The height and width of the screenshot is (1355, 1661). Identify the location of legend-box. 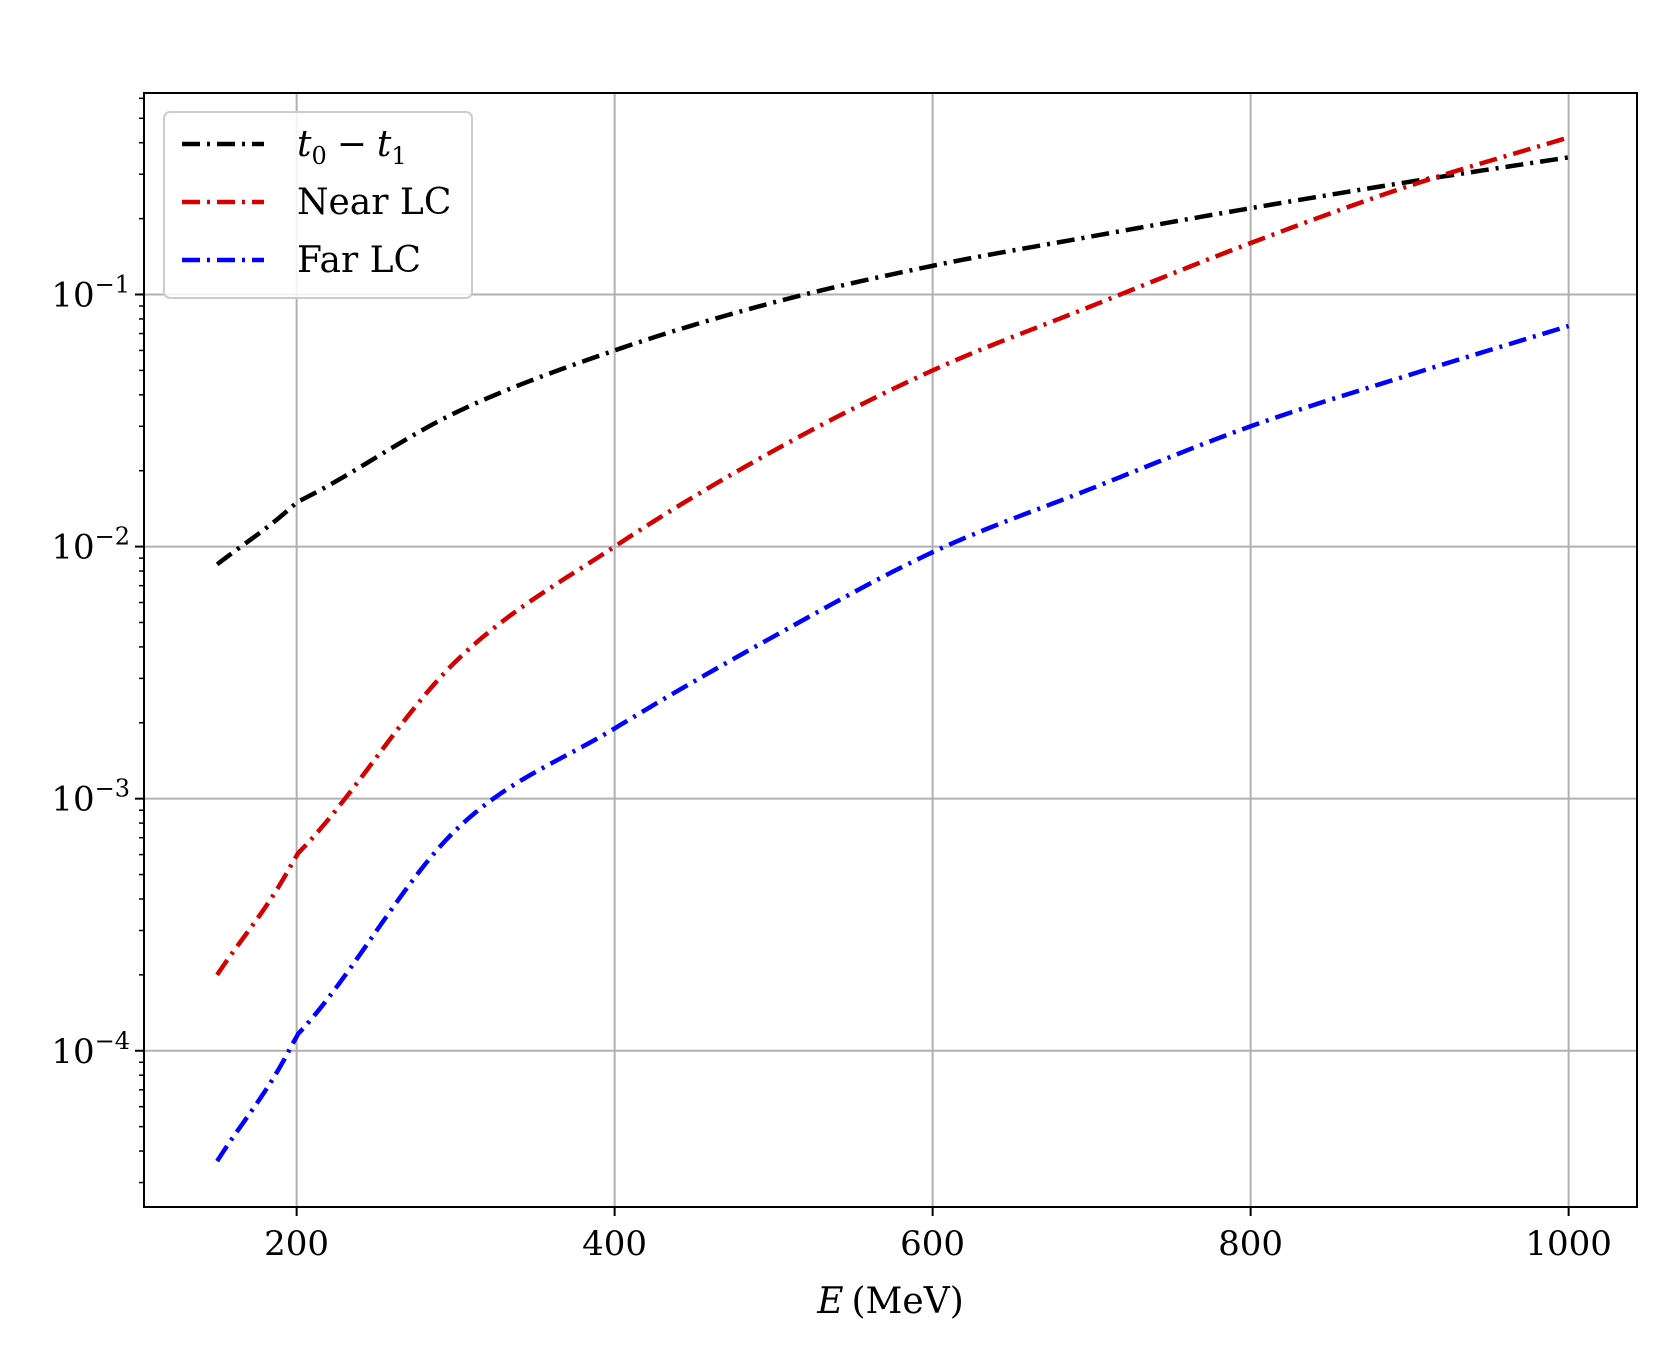
(318, 205).